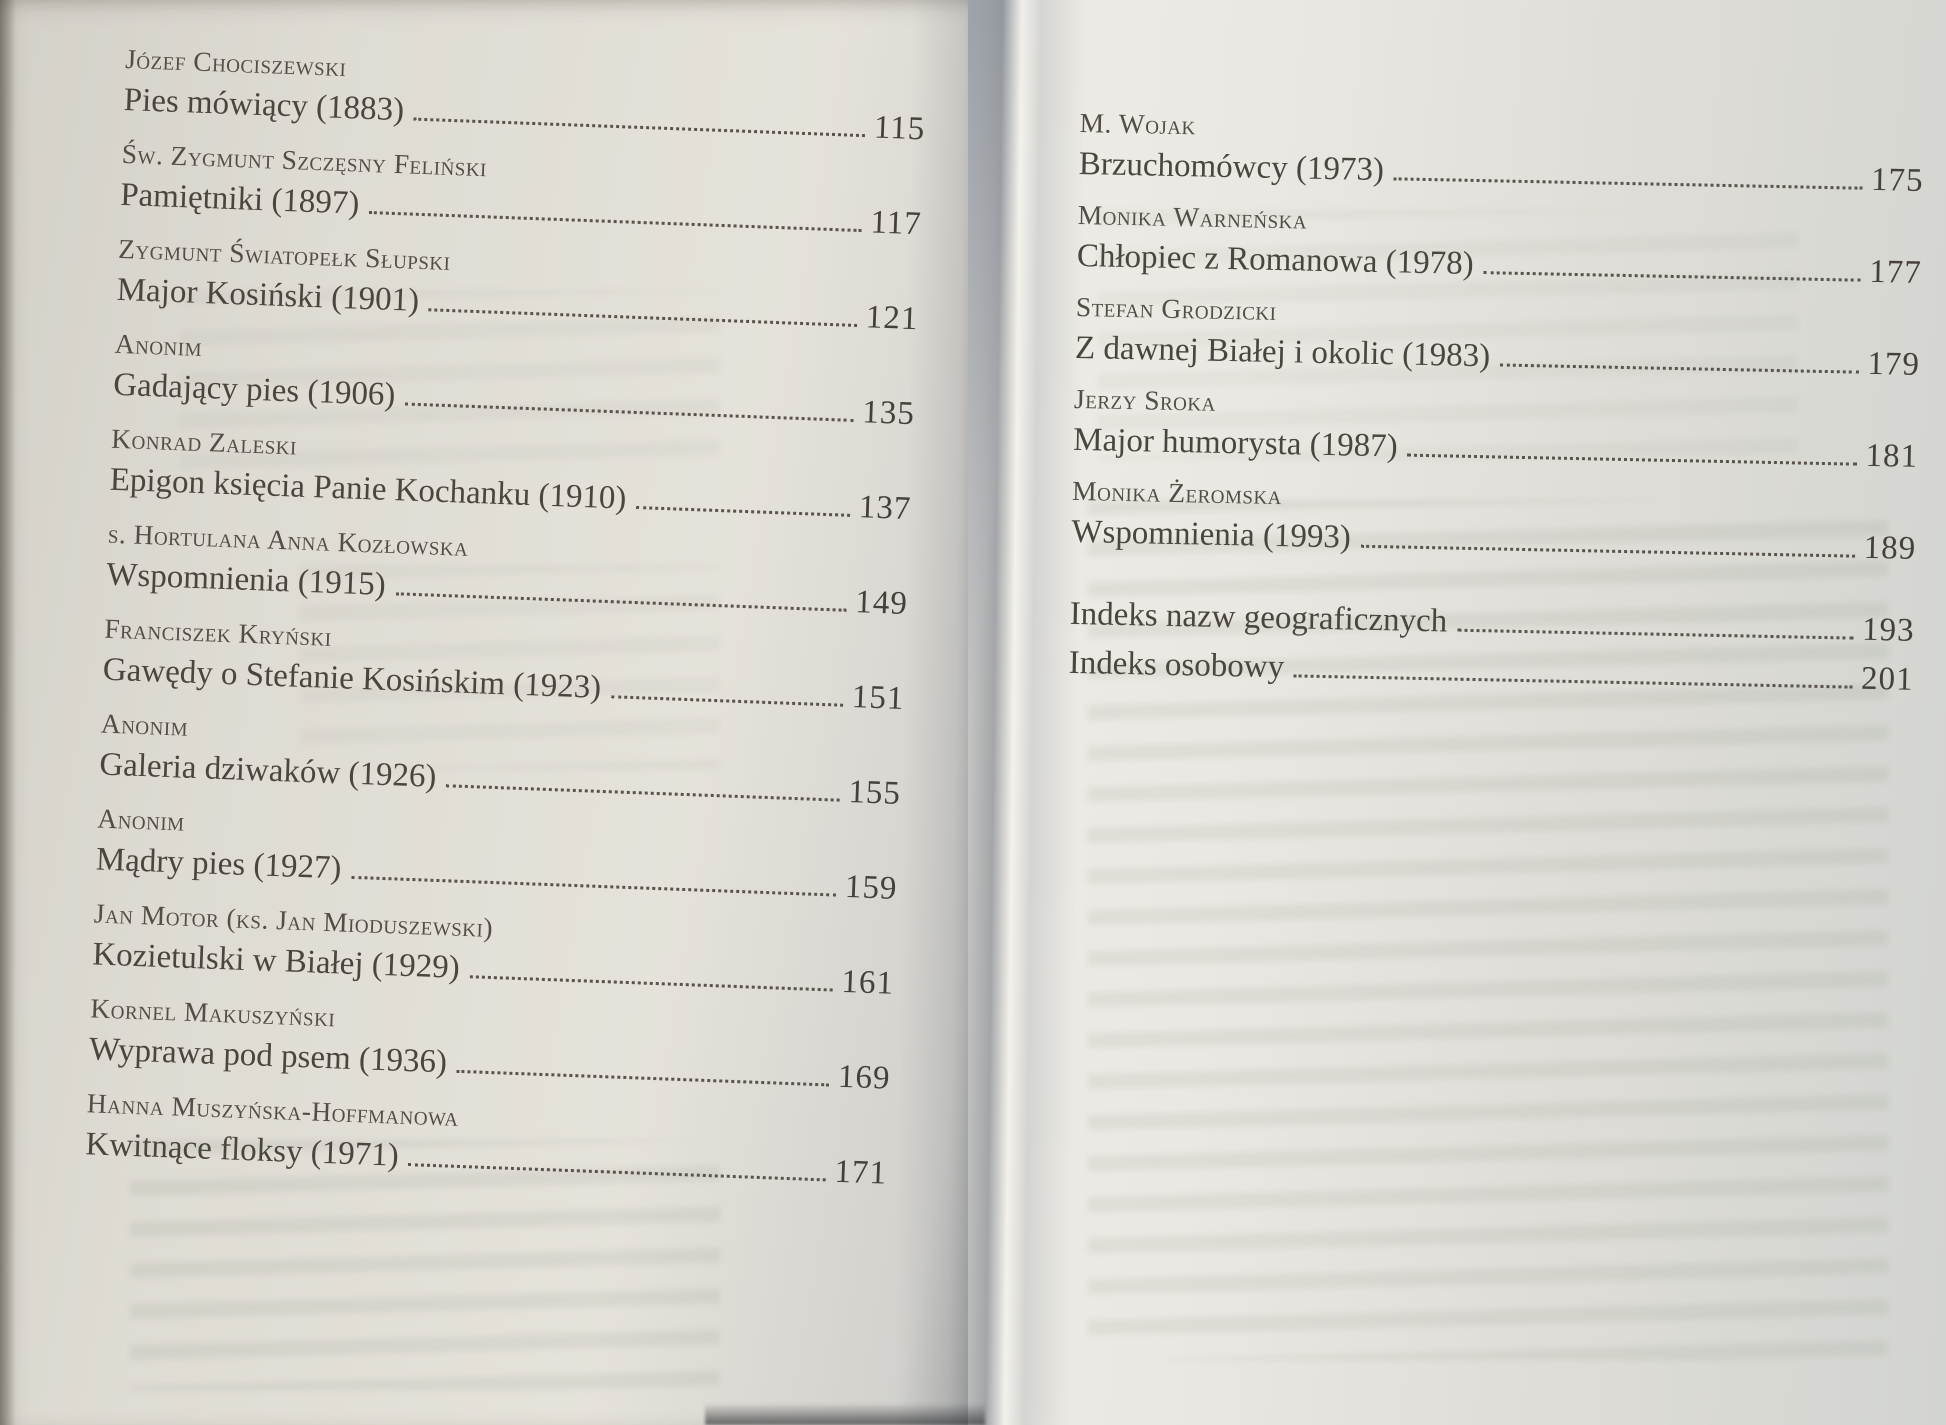 This screenshot has width=1946, height=1425. I want to click on toc-entry-page-number: 121, so click(892, 318).